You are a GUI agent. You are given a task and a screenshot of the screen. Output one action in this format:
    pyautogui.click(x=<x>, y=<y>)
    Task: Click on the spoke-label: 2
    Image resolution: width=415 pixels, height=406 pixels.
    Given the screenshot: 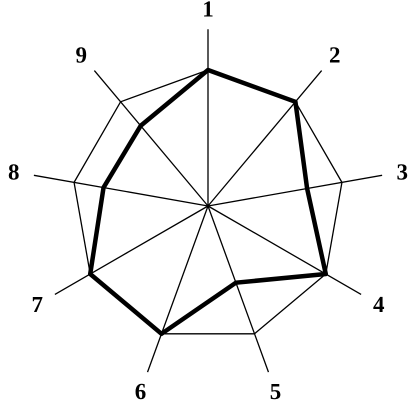 What is the action you would take?
    pyautogui.click(x=335, y=55)
    